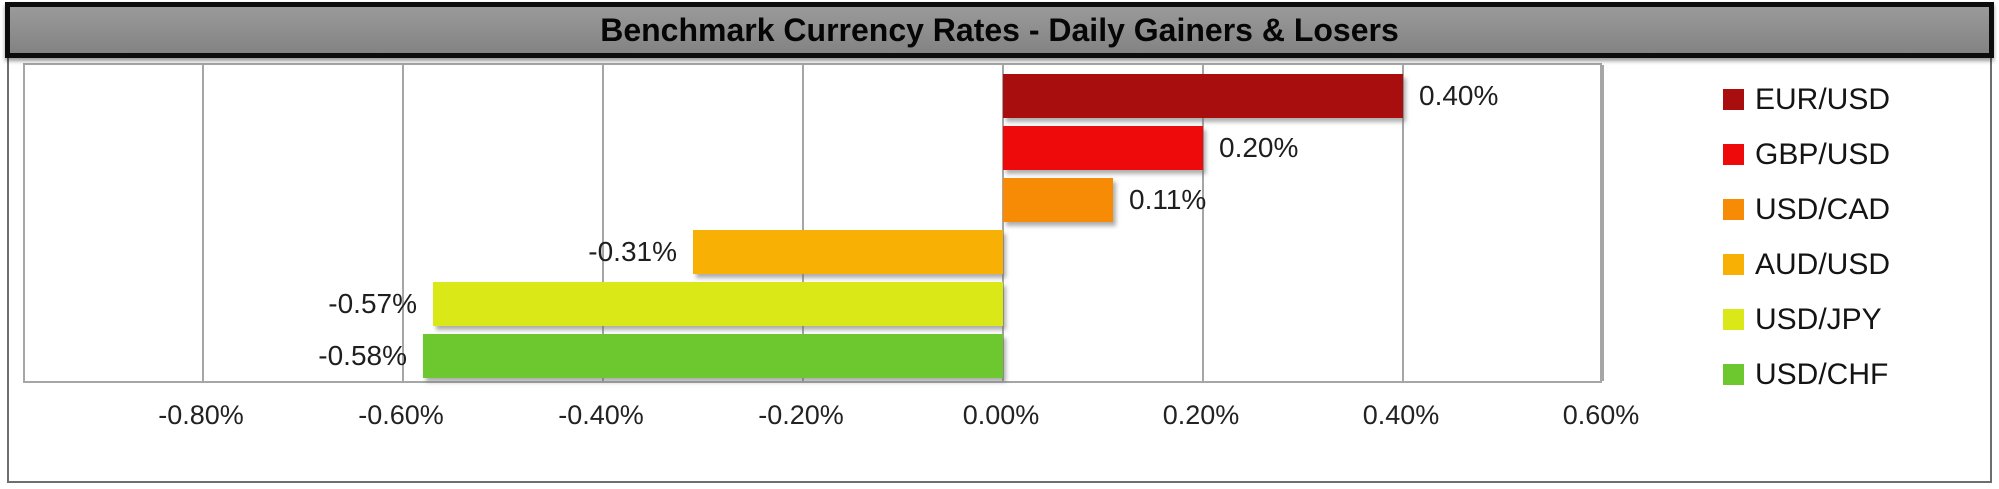  I want to click on legend-item-gbp-usd: GBP/USD, so click(1806, 154).